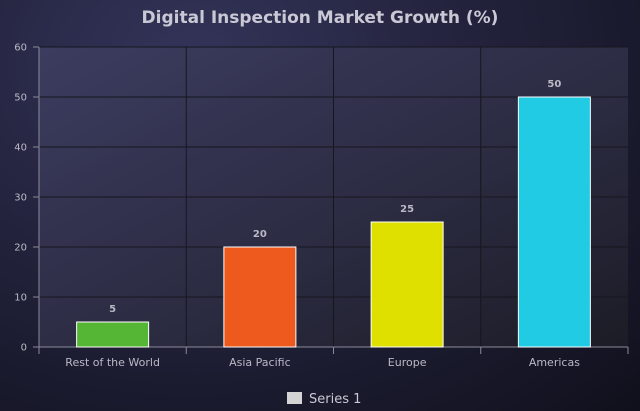  What do you see at coordinates (320, 18) in the screenshot?
I see `chart-title: Digital Inspection Market Growth (%)` at bounding box center [320, 18].